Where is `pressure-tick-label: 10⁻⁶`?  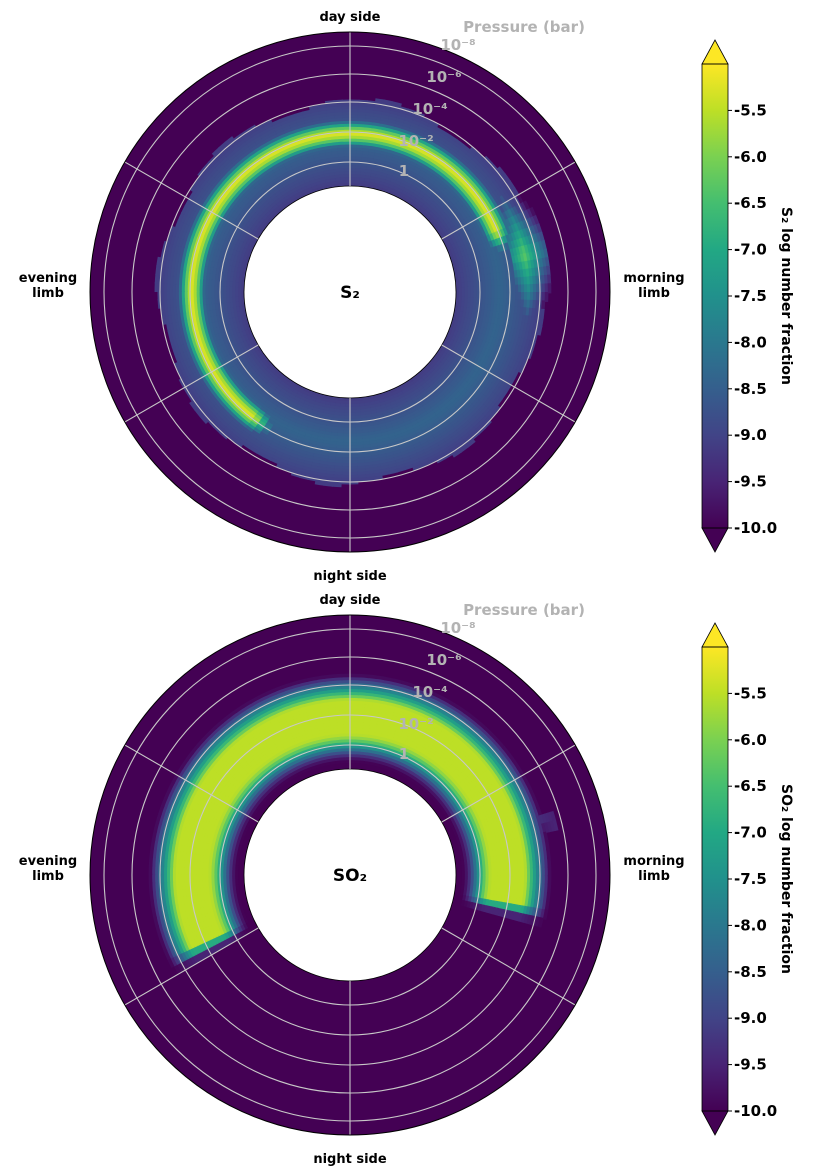 pressure-tick-label: 10⁻⁶ is located at coordinates (443, 77).